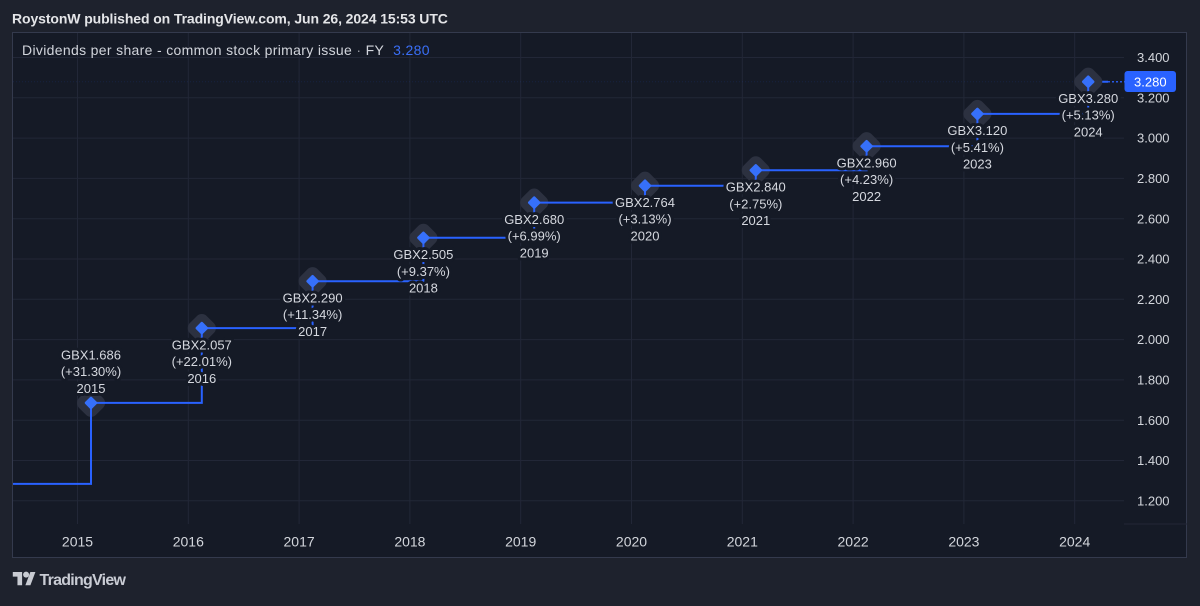  Describe the element at coordinates (1153, 97) in the screenshot. I see `svg-text: 3.200` at that location.